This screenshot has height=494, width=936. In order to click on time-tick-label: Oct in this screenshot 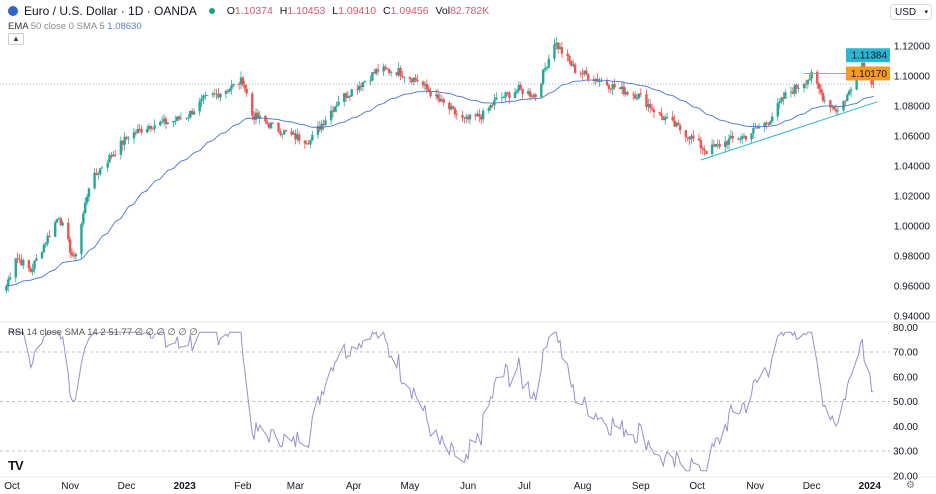, I will do `click(697, 486)`.